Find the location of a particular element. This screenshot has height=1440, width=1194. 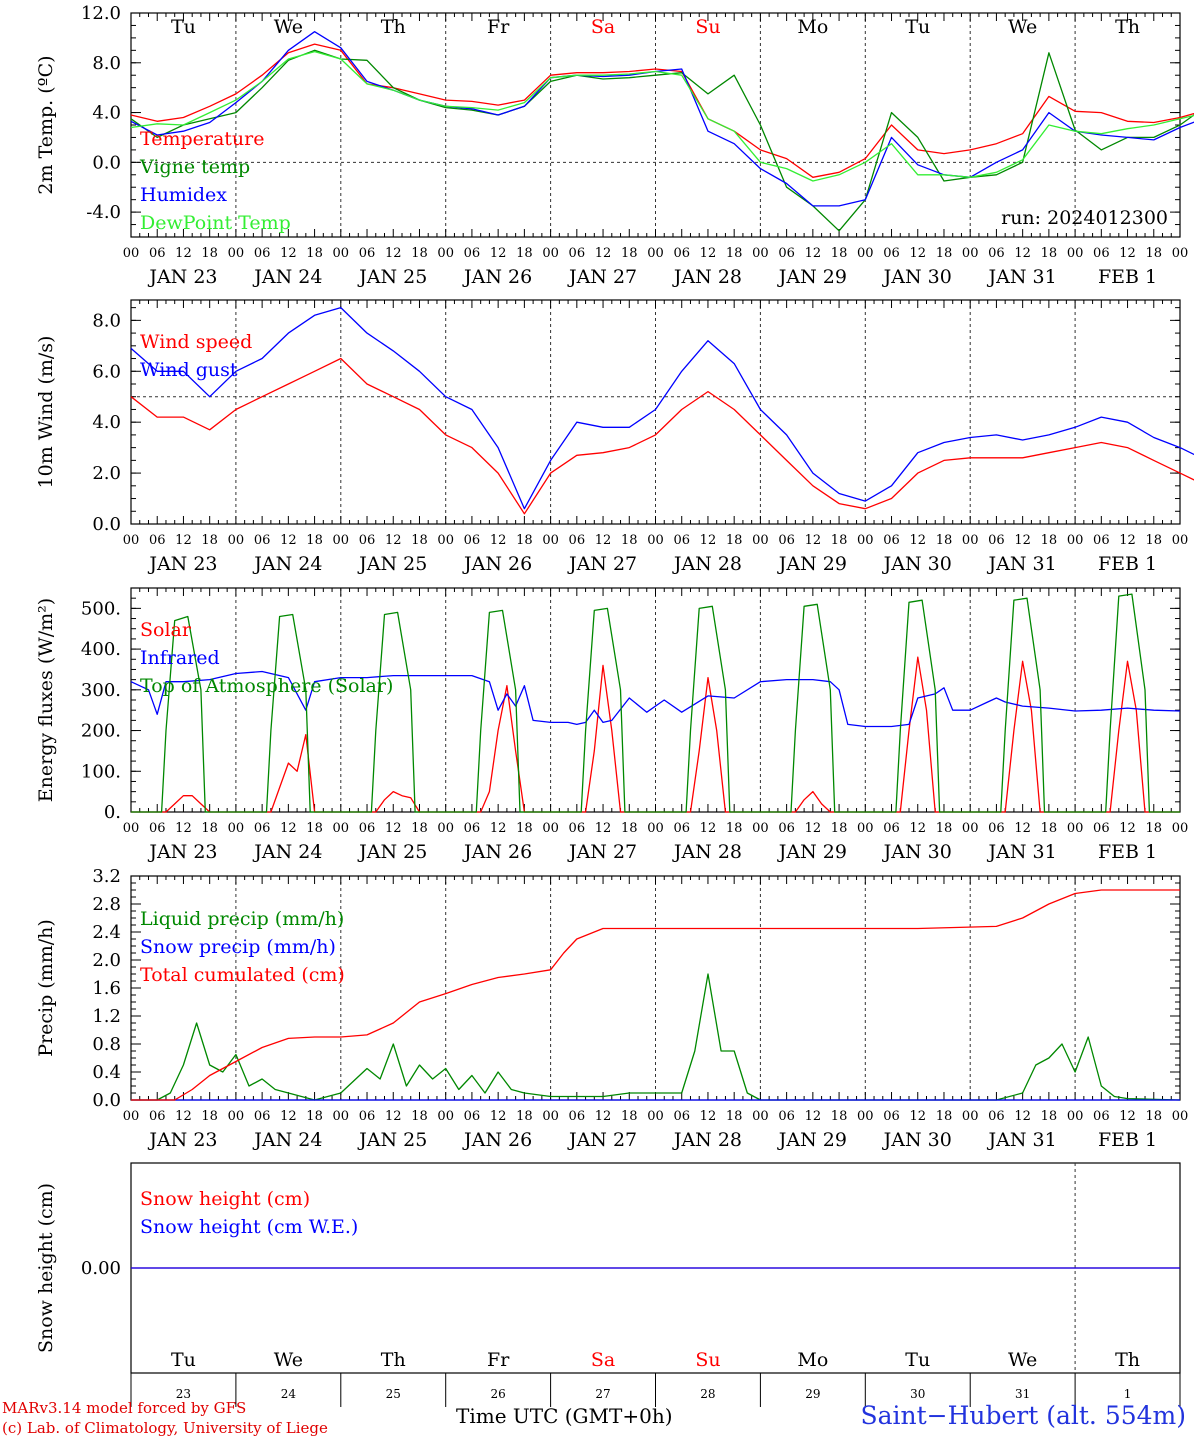

series-line-top-of-atmosphere-solar- is located at coordinates (655, 703).